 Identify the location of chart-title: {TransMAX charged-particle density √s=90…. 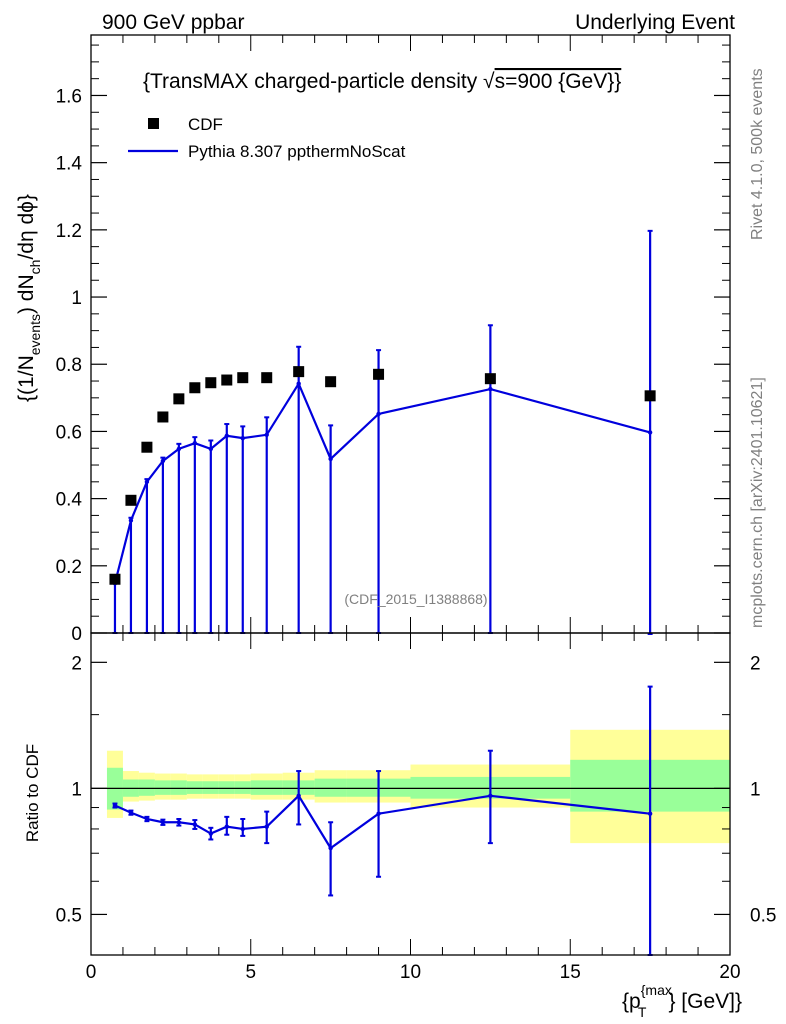
(382, 81).